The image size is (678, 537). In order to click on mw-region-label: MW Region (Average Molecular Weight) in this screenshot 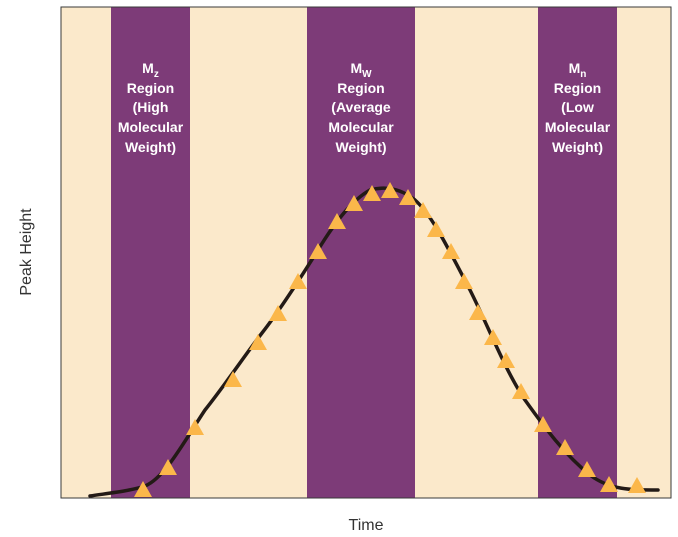, I will do `click(361, 107)`.